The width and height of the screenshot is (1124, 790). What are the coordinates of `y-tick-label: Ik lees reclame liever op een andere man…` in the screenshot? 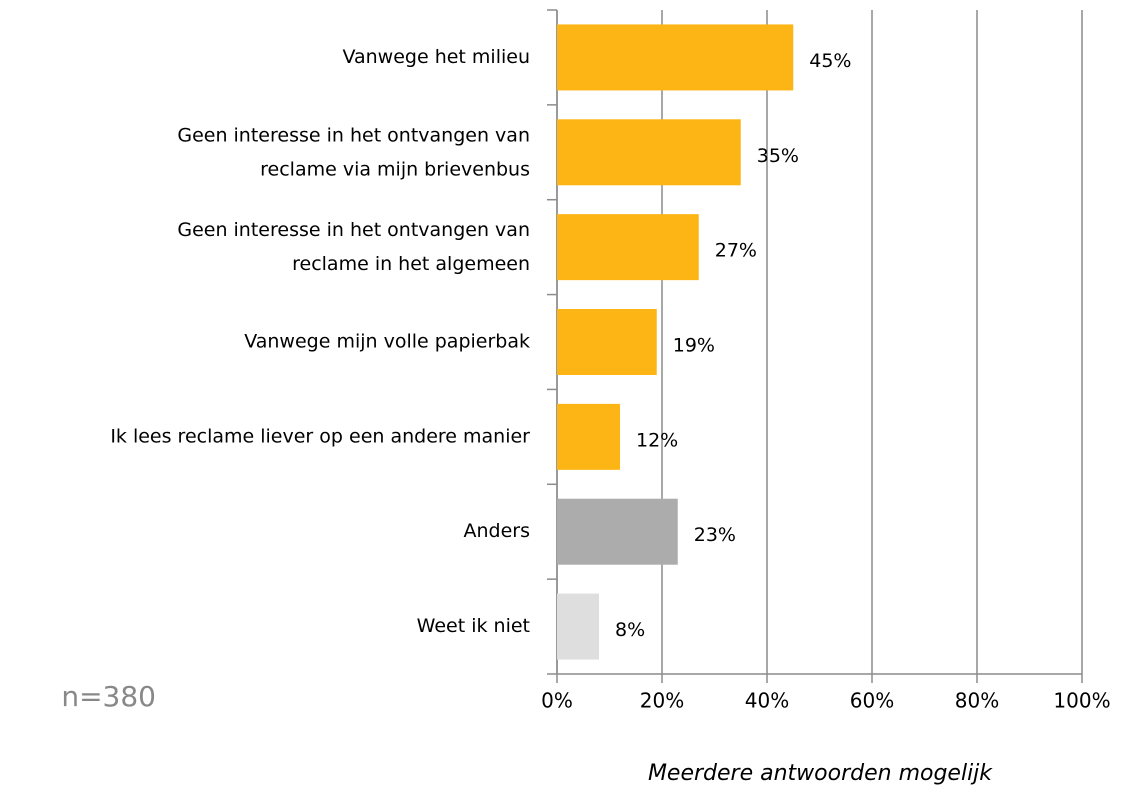 It's located at (320, 436).